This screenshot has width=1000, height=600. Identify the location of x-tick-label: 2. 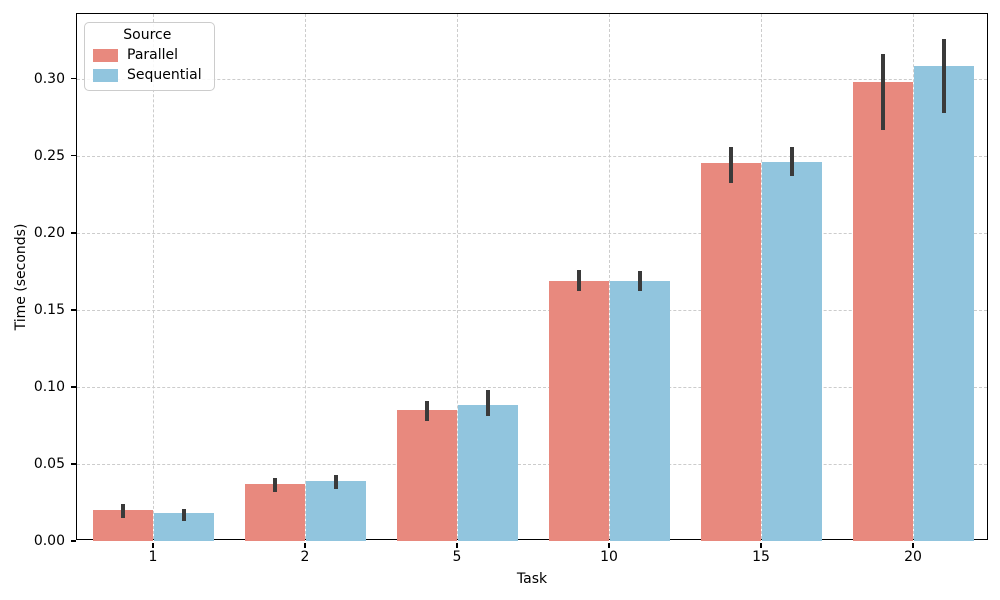
(305, 557).